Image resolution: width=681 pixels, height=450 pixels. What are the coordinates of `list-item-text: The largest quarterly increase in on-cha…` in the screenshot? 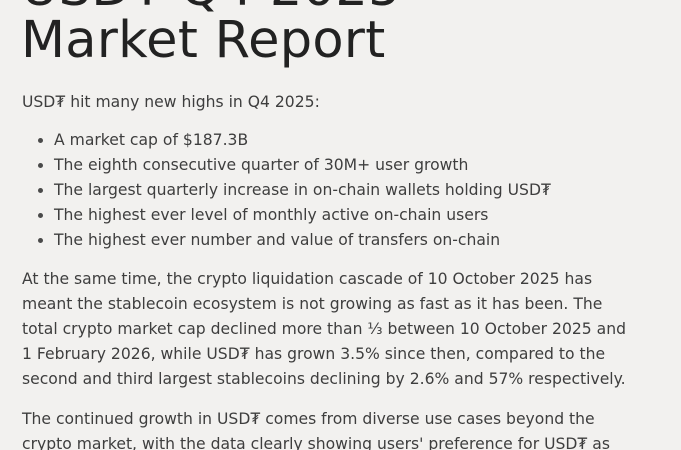 It's located at (302, 190).